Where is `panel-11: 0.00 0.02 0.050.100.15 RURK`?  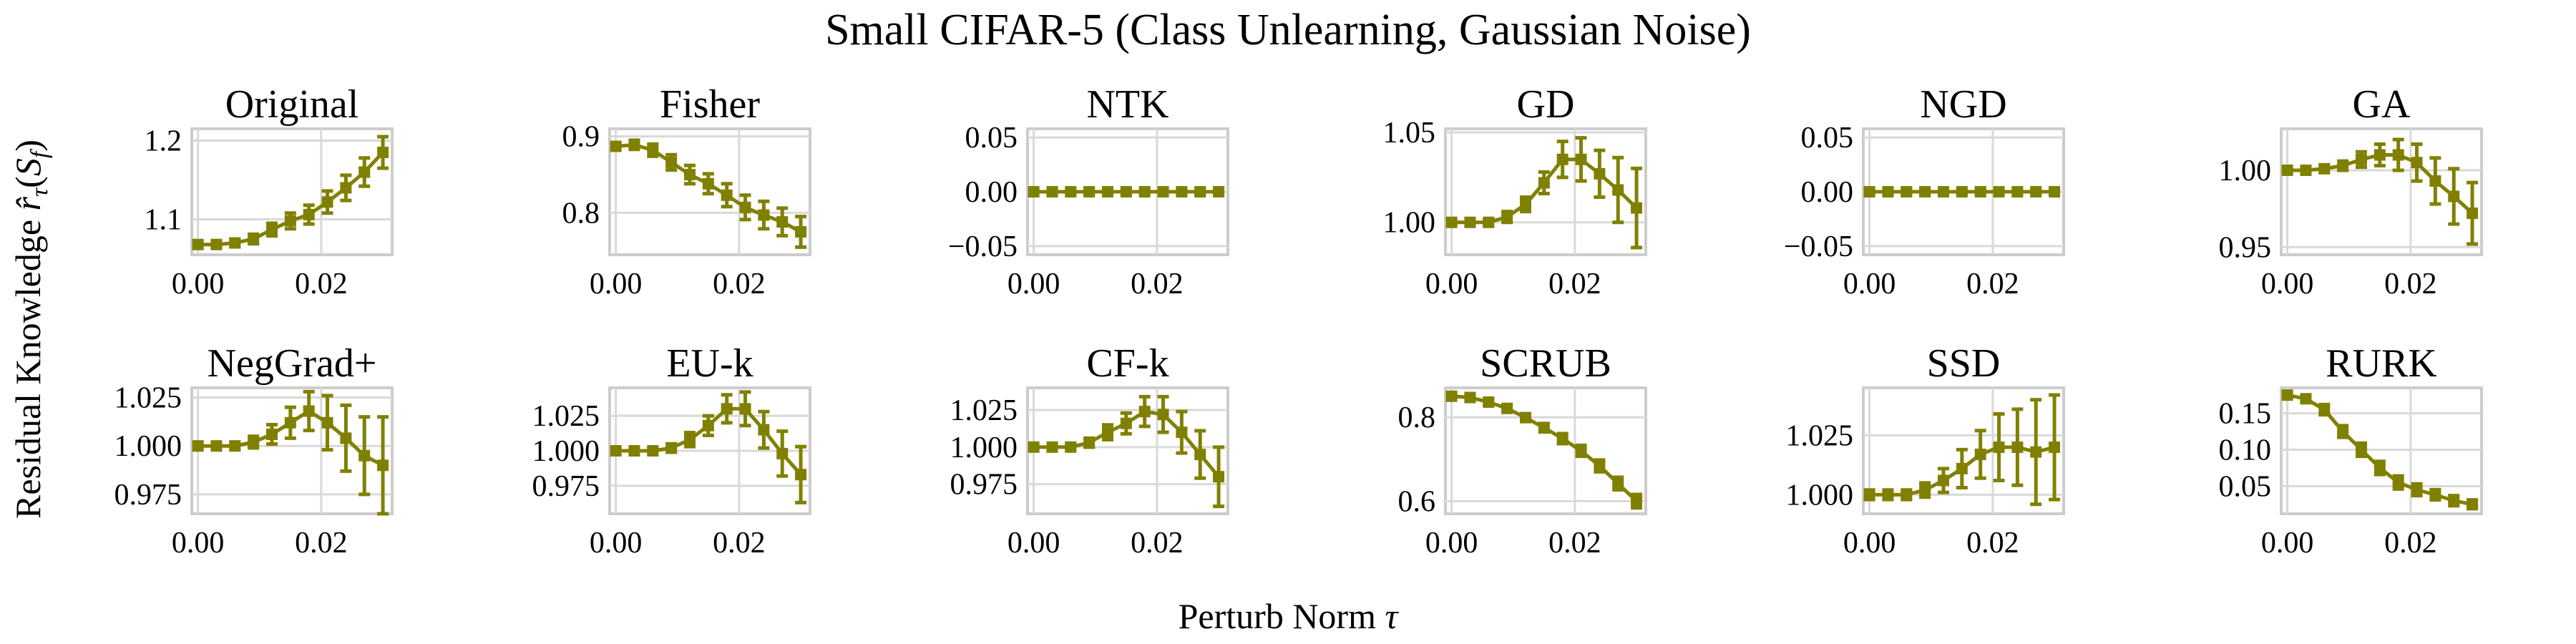 panel-11: 0.00 0.02 0.050.100.15 RURK is located at coordinates (2351, 450).